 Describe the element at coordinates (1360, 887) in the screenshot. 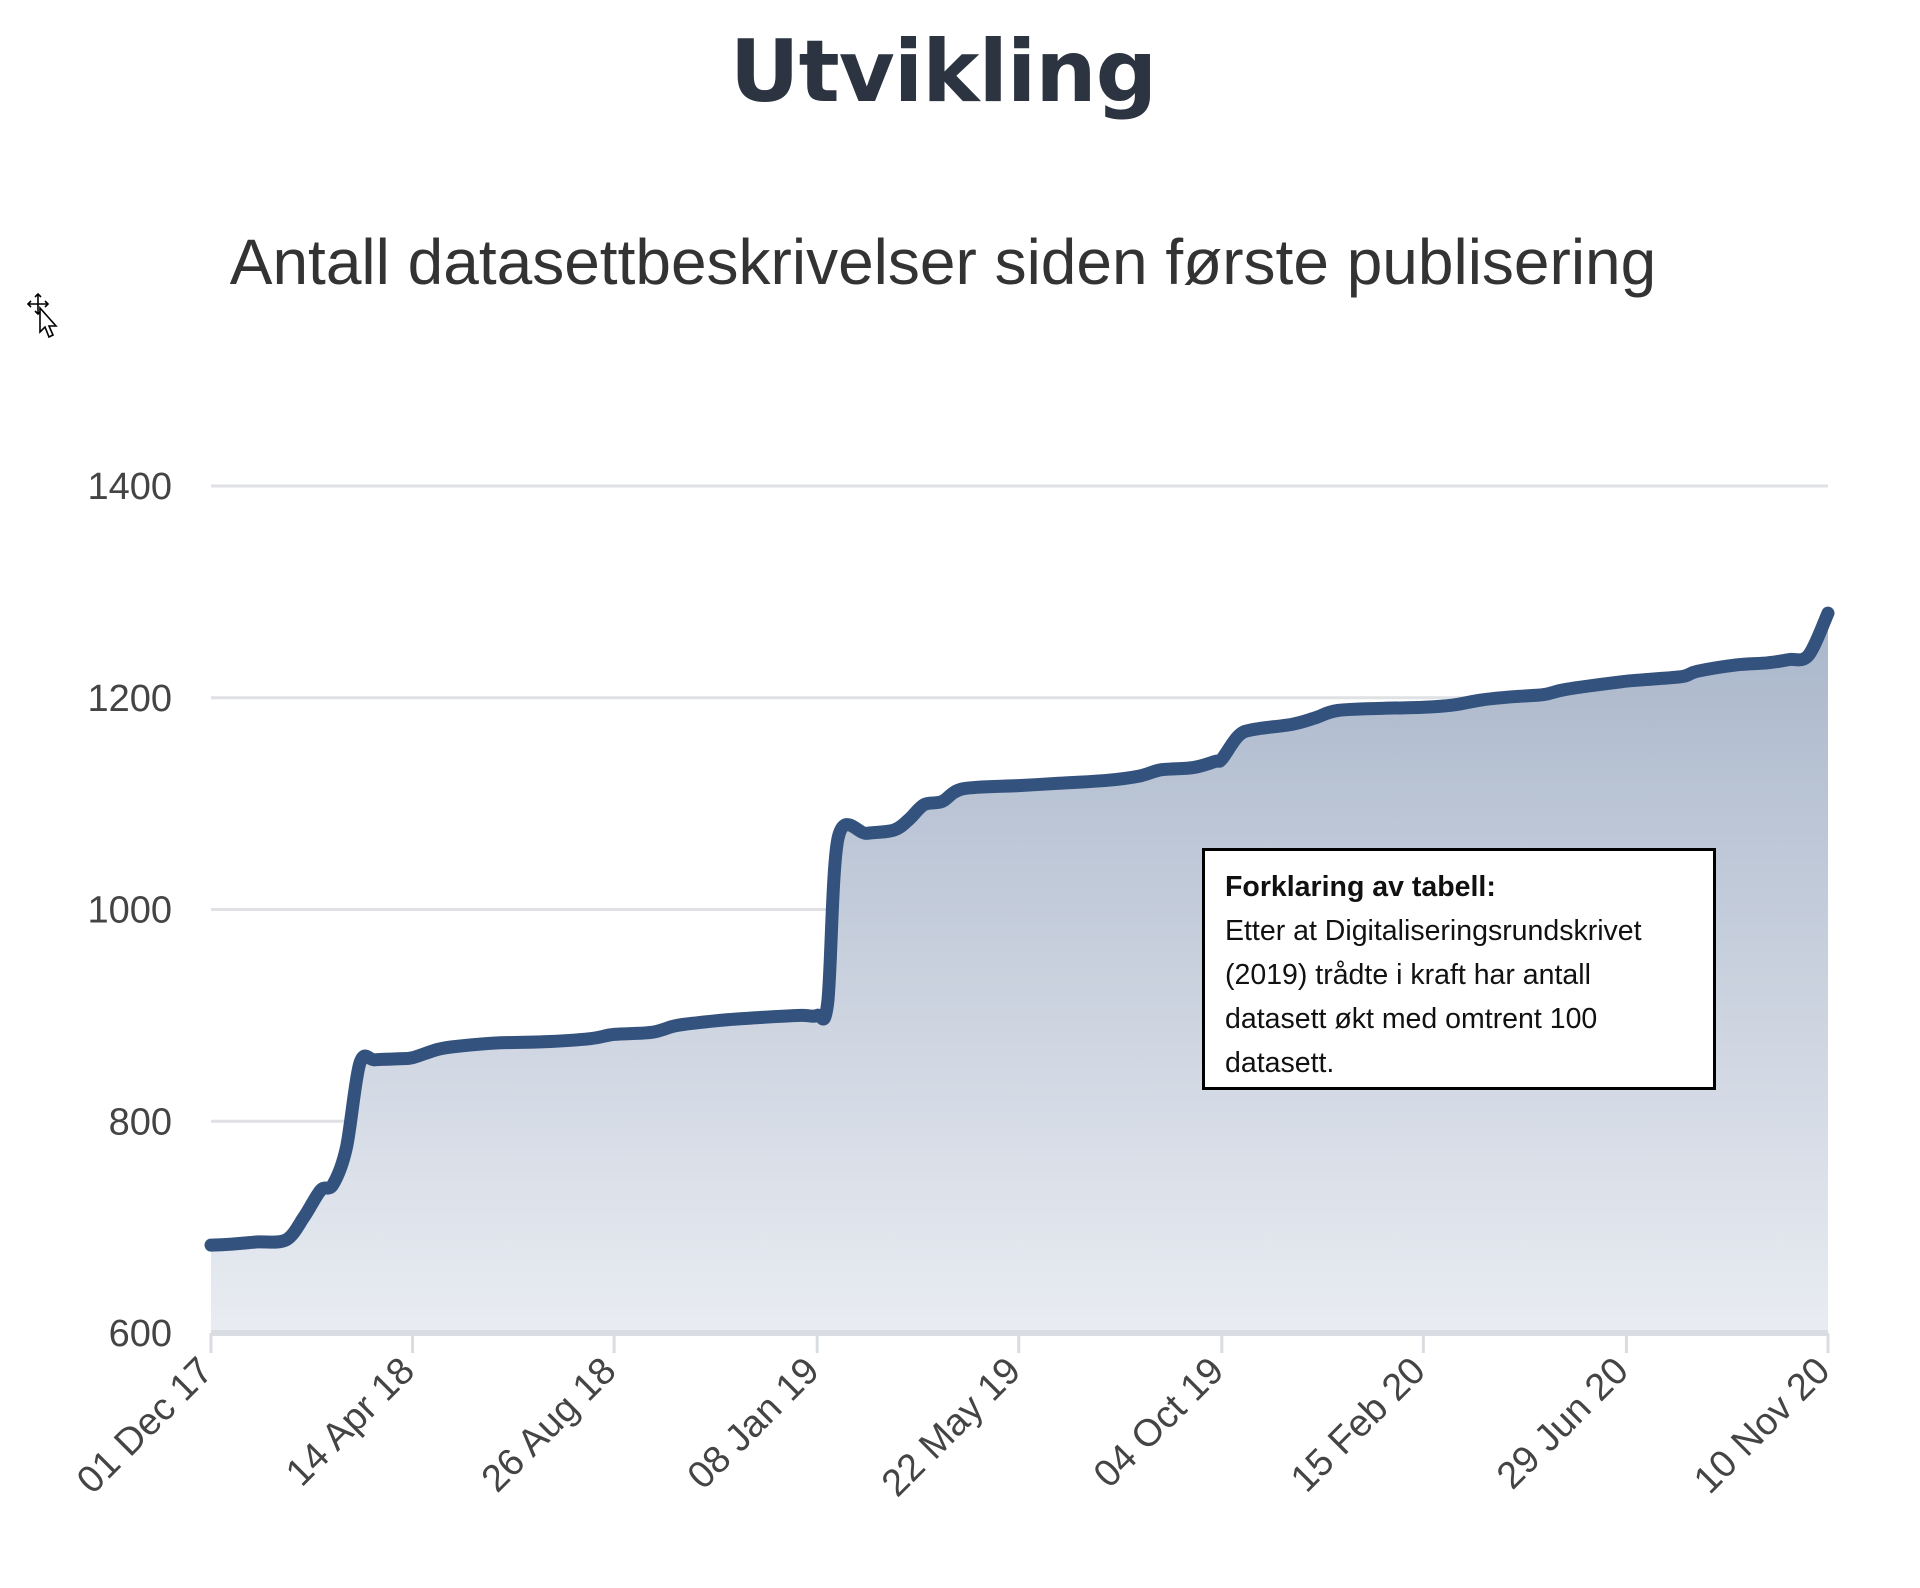

I see `annotation-heading: Forklaring av tabell:` at that location.